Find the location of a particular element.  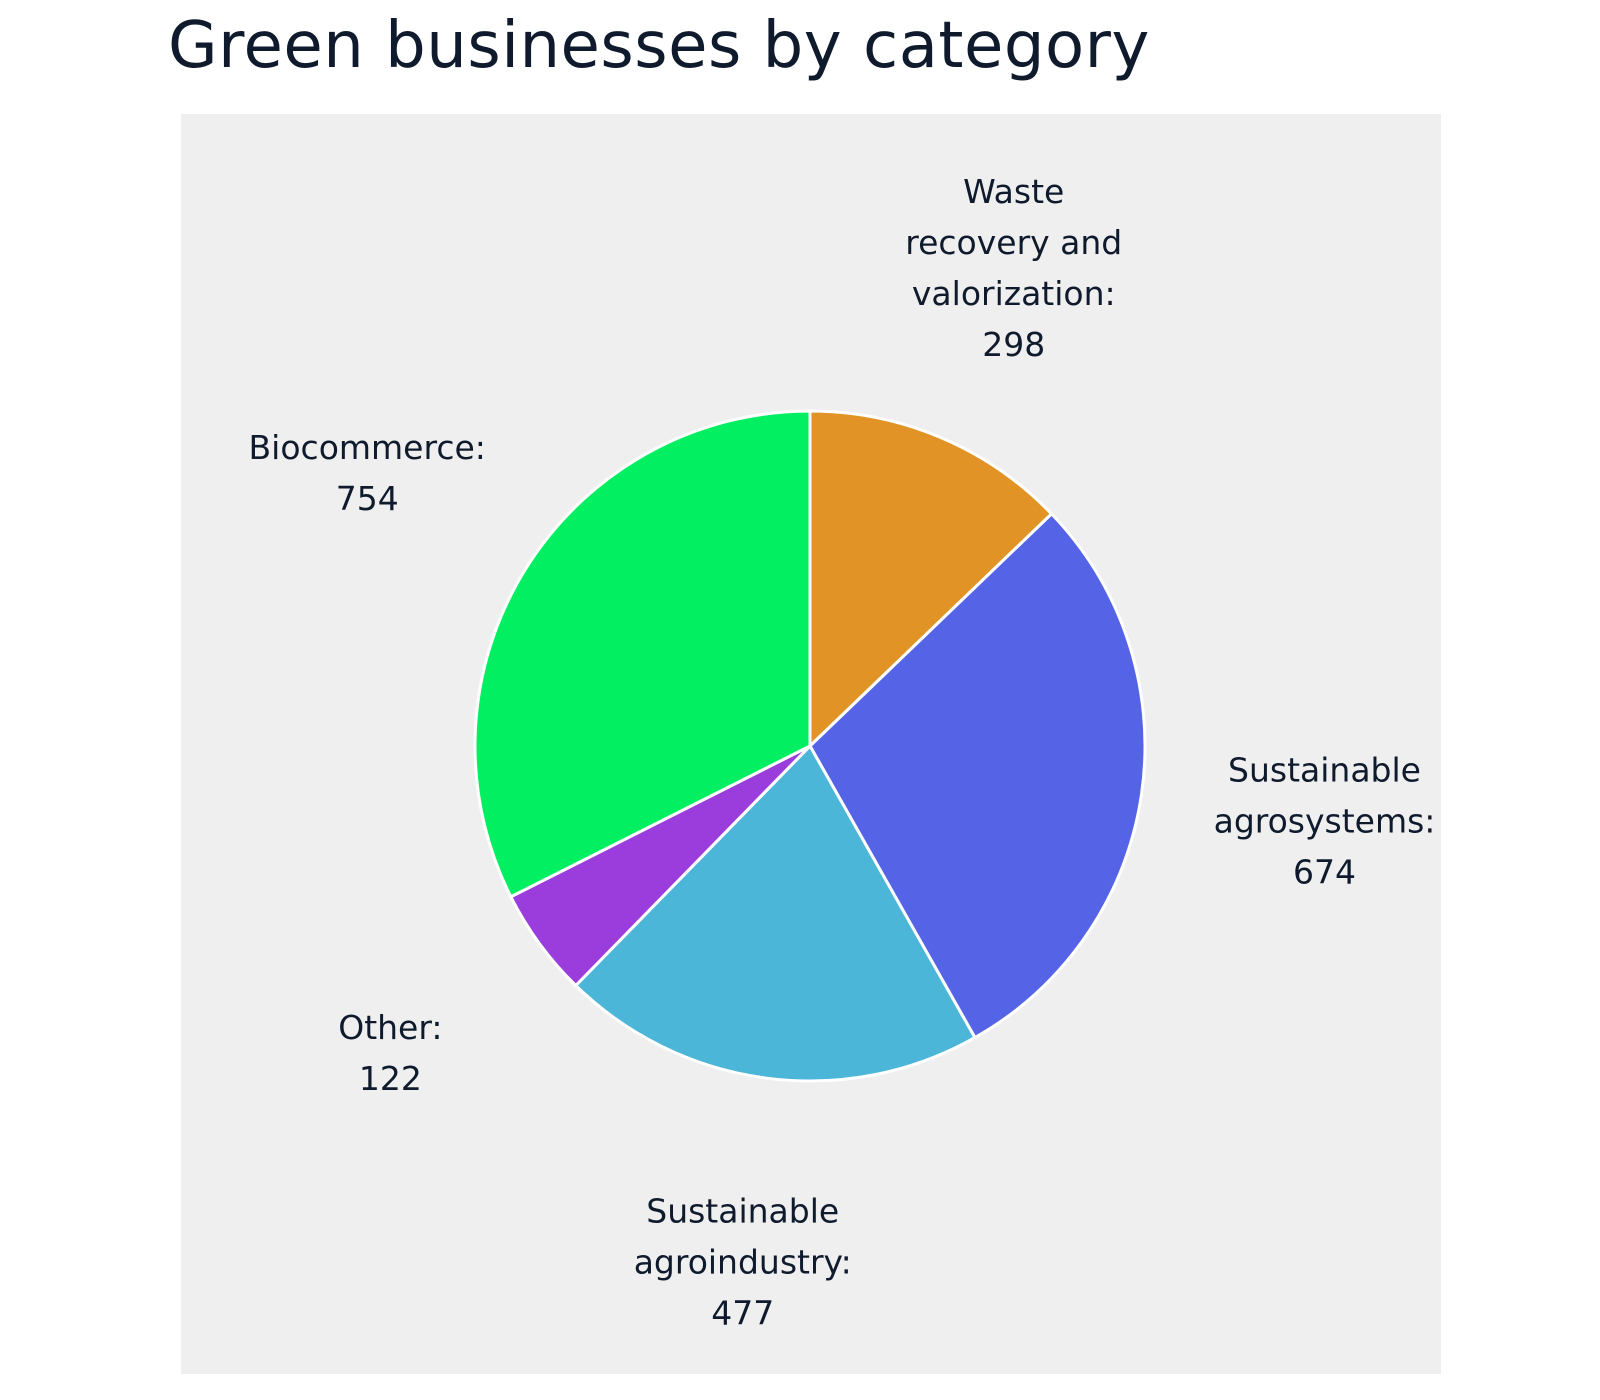

slice-label-2: Sustainable agroindustry: 477 is located at coordinates (743, 1261).